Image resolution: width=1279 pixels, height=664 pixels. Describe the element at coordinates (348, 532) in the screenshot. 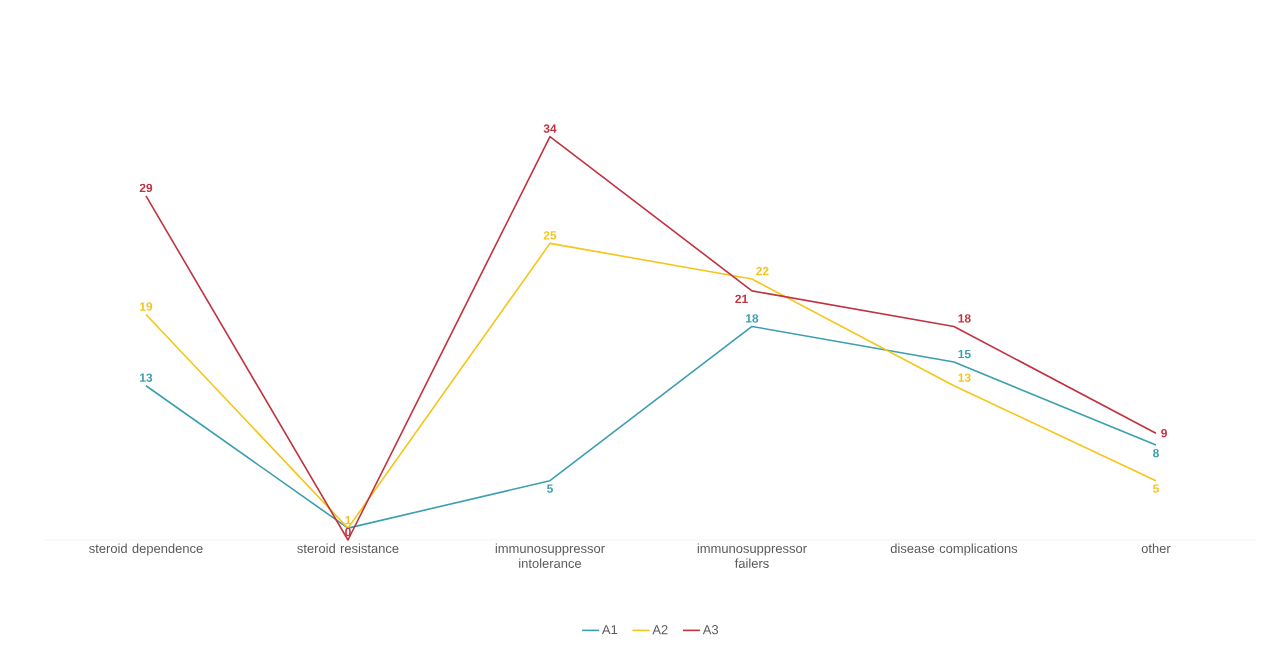

I see `data-label: 0` at that location.